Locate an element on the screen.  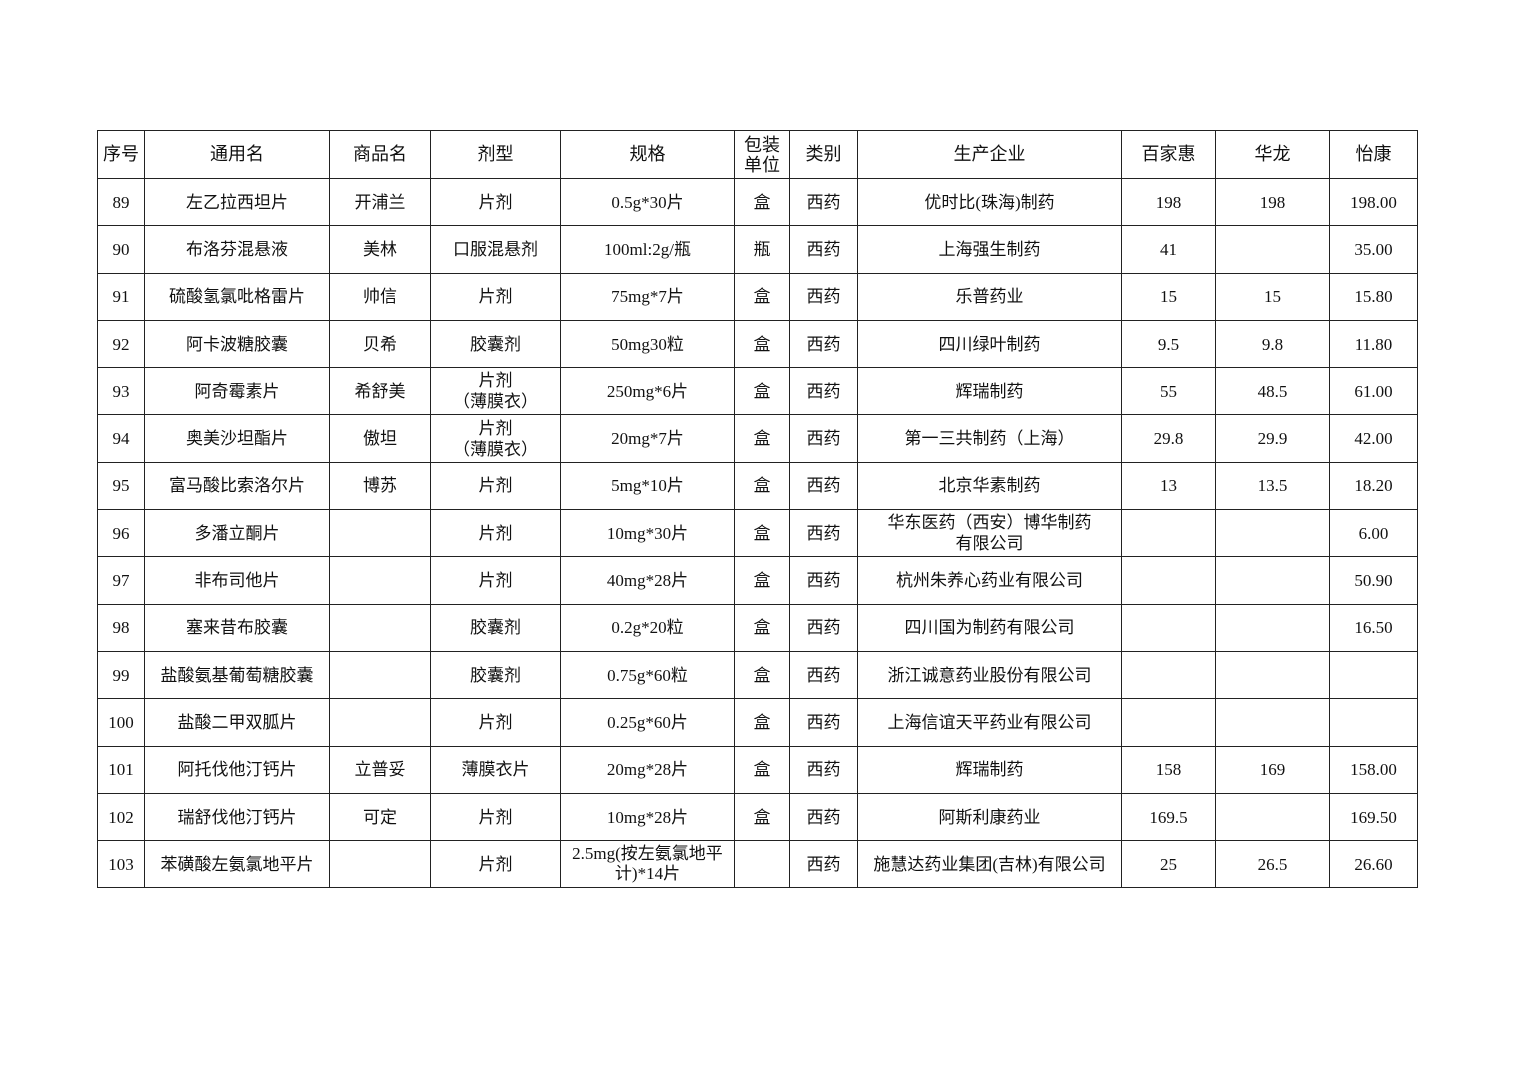
cell-spec: 0.5g*30片 is located at coordinates (647, 202).